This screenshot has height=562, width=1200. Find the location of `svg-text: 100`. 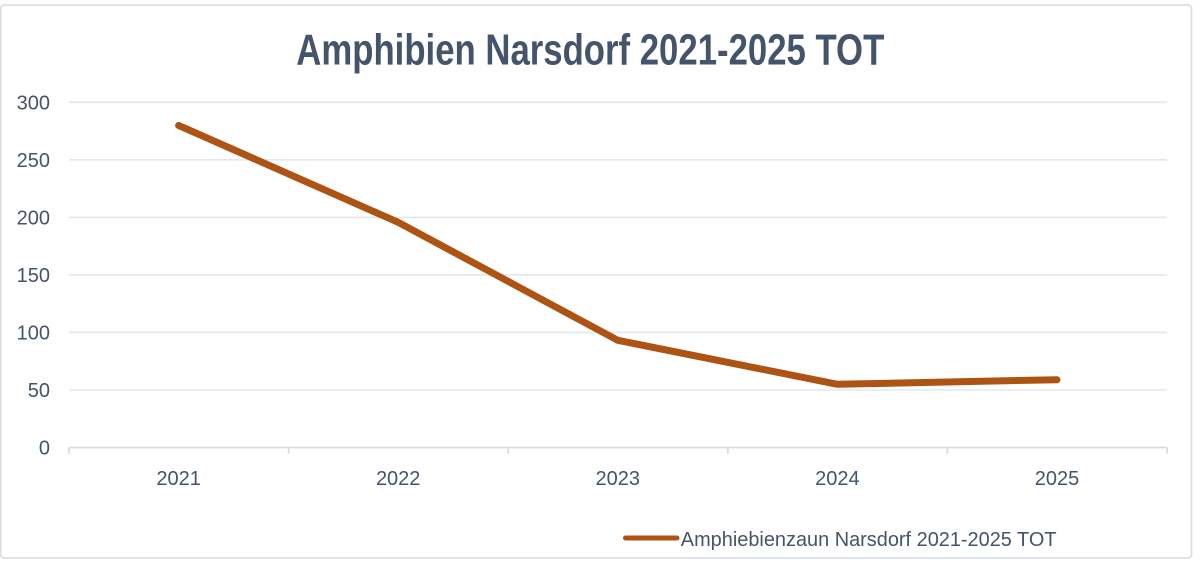

svg-text: 100 is located at coordinates (33, 334).